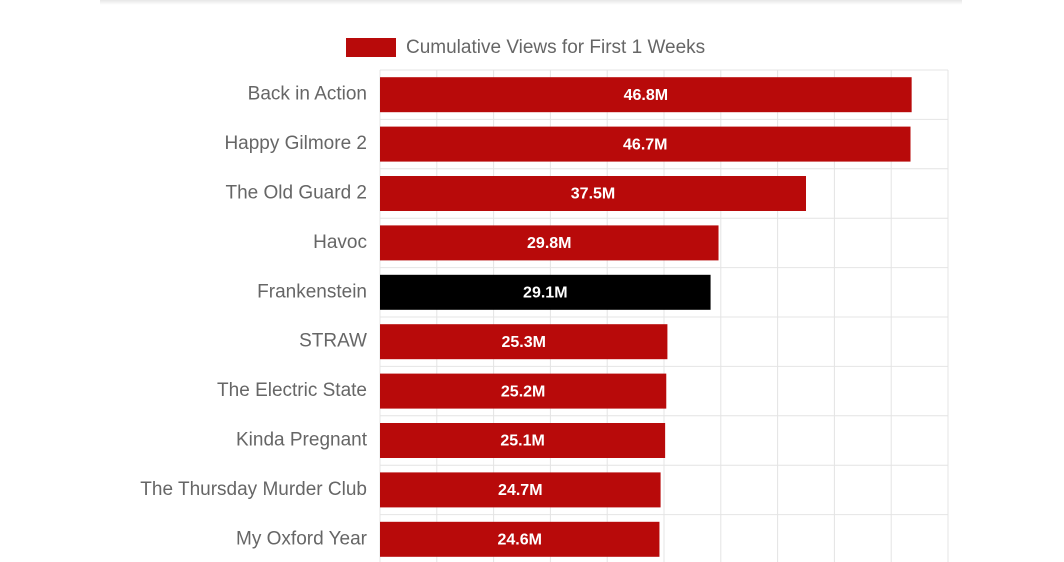 This screenshot has height=562, width=1064. Describe the element at coordinates (312, 291) in the screenshot. I see `y-tick-label: Frankenstein` at that location.